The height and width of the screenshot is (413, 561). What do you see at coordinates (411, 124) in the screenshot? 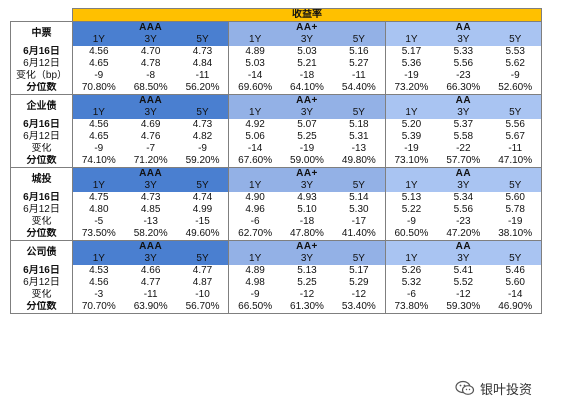
I see `value-cell: 5.20` at bounding box center [411, 124].